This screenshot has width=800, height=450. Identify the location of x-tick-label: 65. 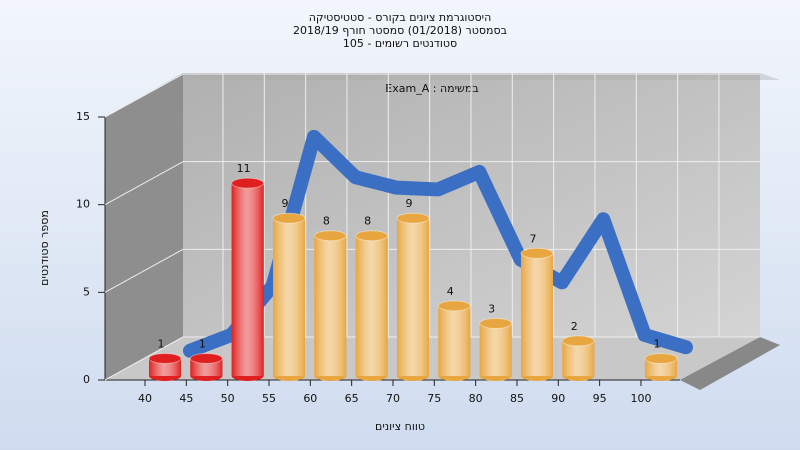
(352, 398).